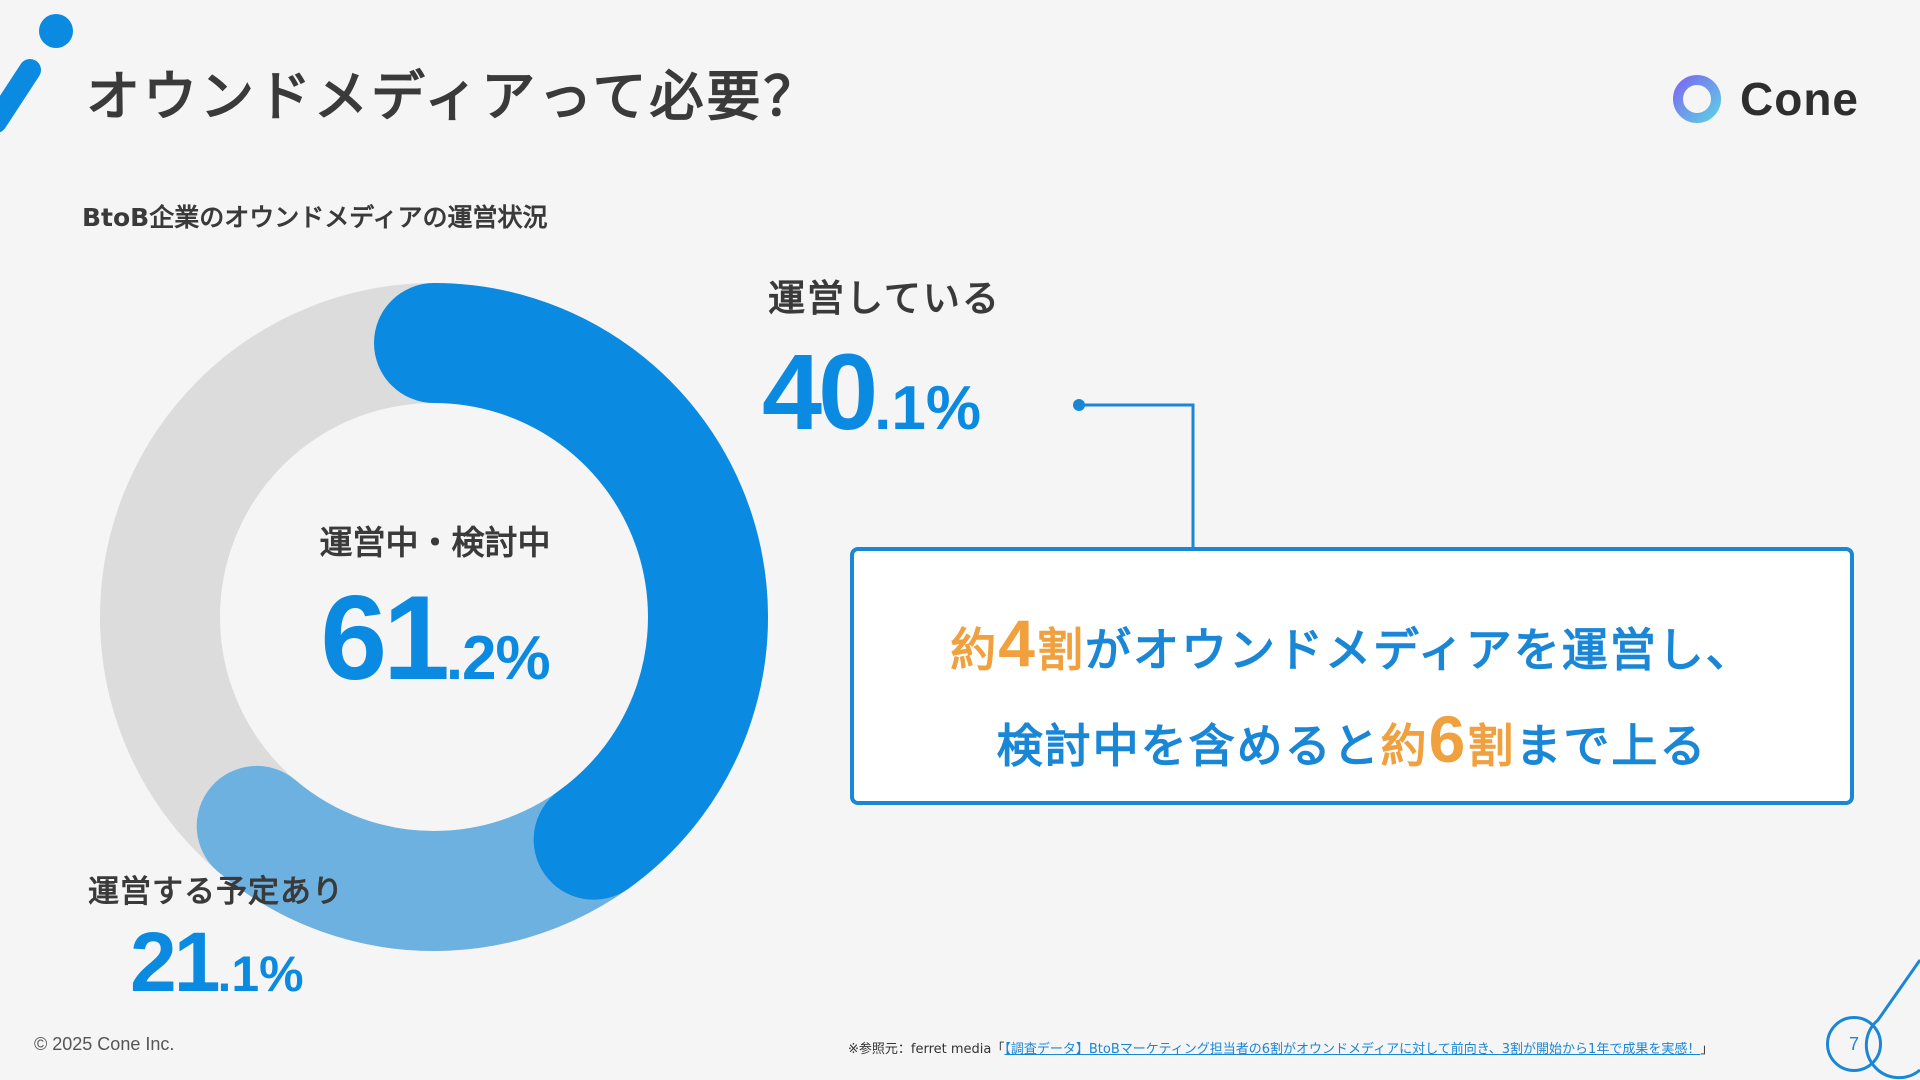 Image resolution: width=1920 pixels, height=1080 pixels. I want to click on callout-line-1: 約4割がオウンドメディアを運営し、, so click(1352, 643).